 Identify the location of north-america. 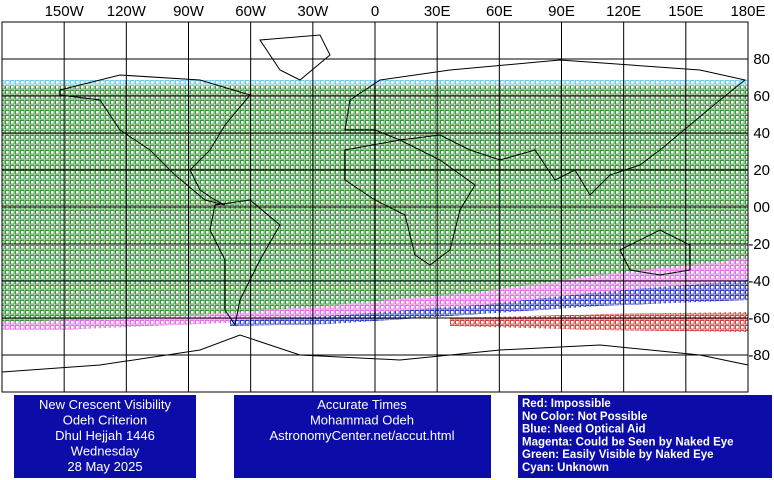
(155, 140).